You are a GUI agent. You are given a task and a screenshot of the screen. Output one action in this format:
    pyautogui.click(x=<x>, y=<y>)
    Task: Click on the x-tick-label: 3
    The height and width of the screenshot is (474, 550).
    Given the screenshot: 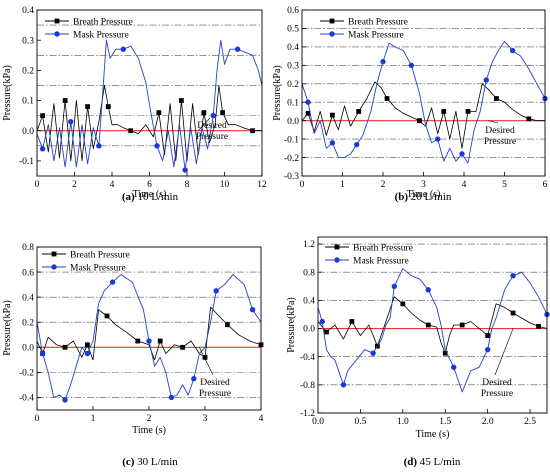 What is the action you would take?
    pyautogui.click(x=205, y=419)
    